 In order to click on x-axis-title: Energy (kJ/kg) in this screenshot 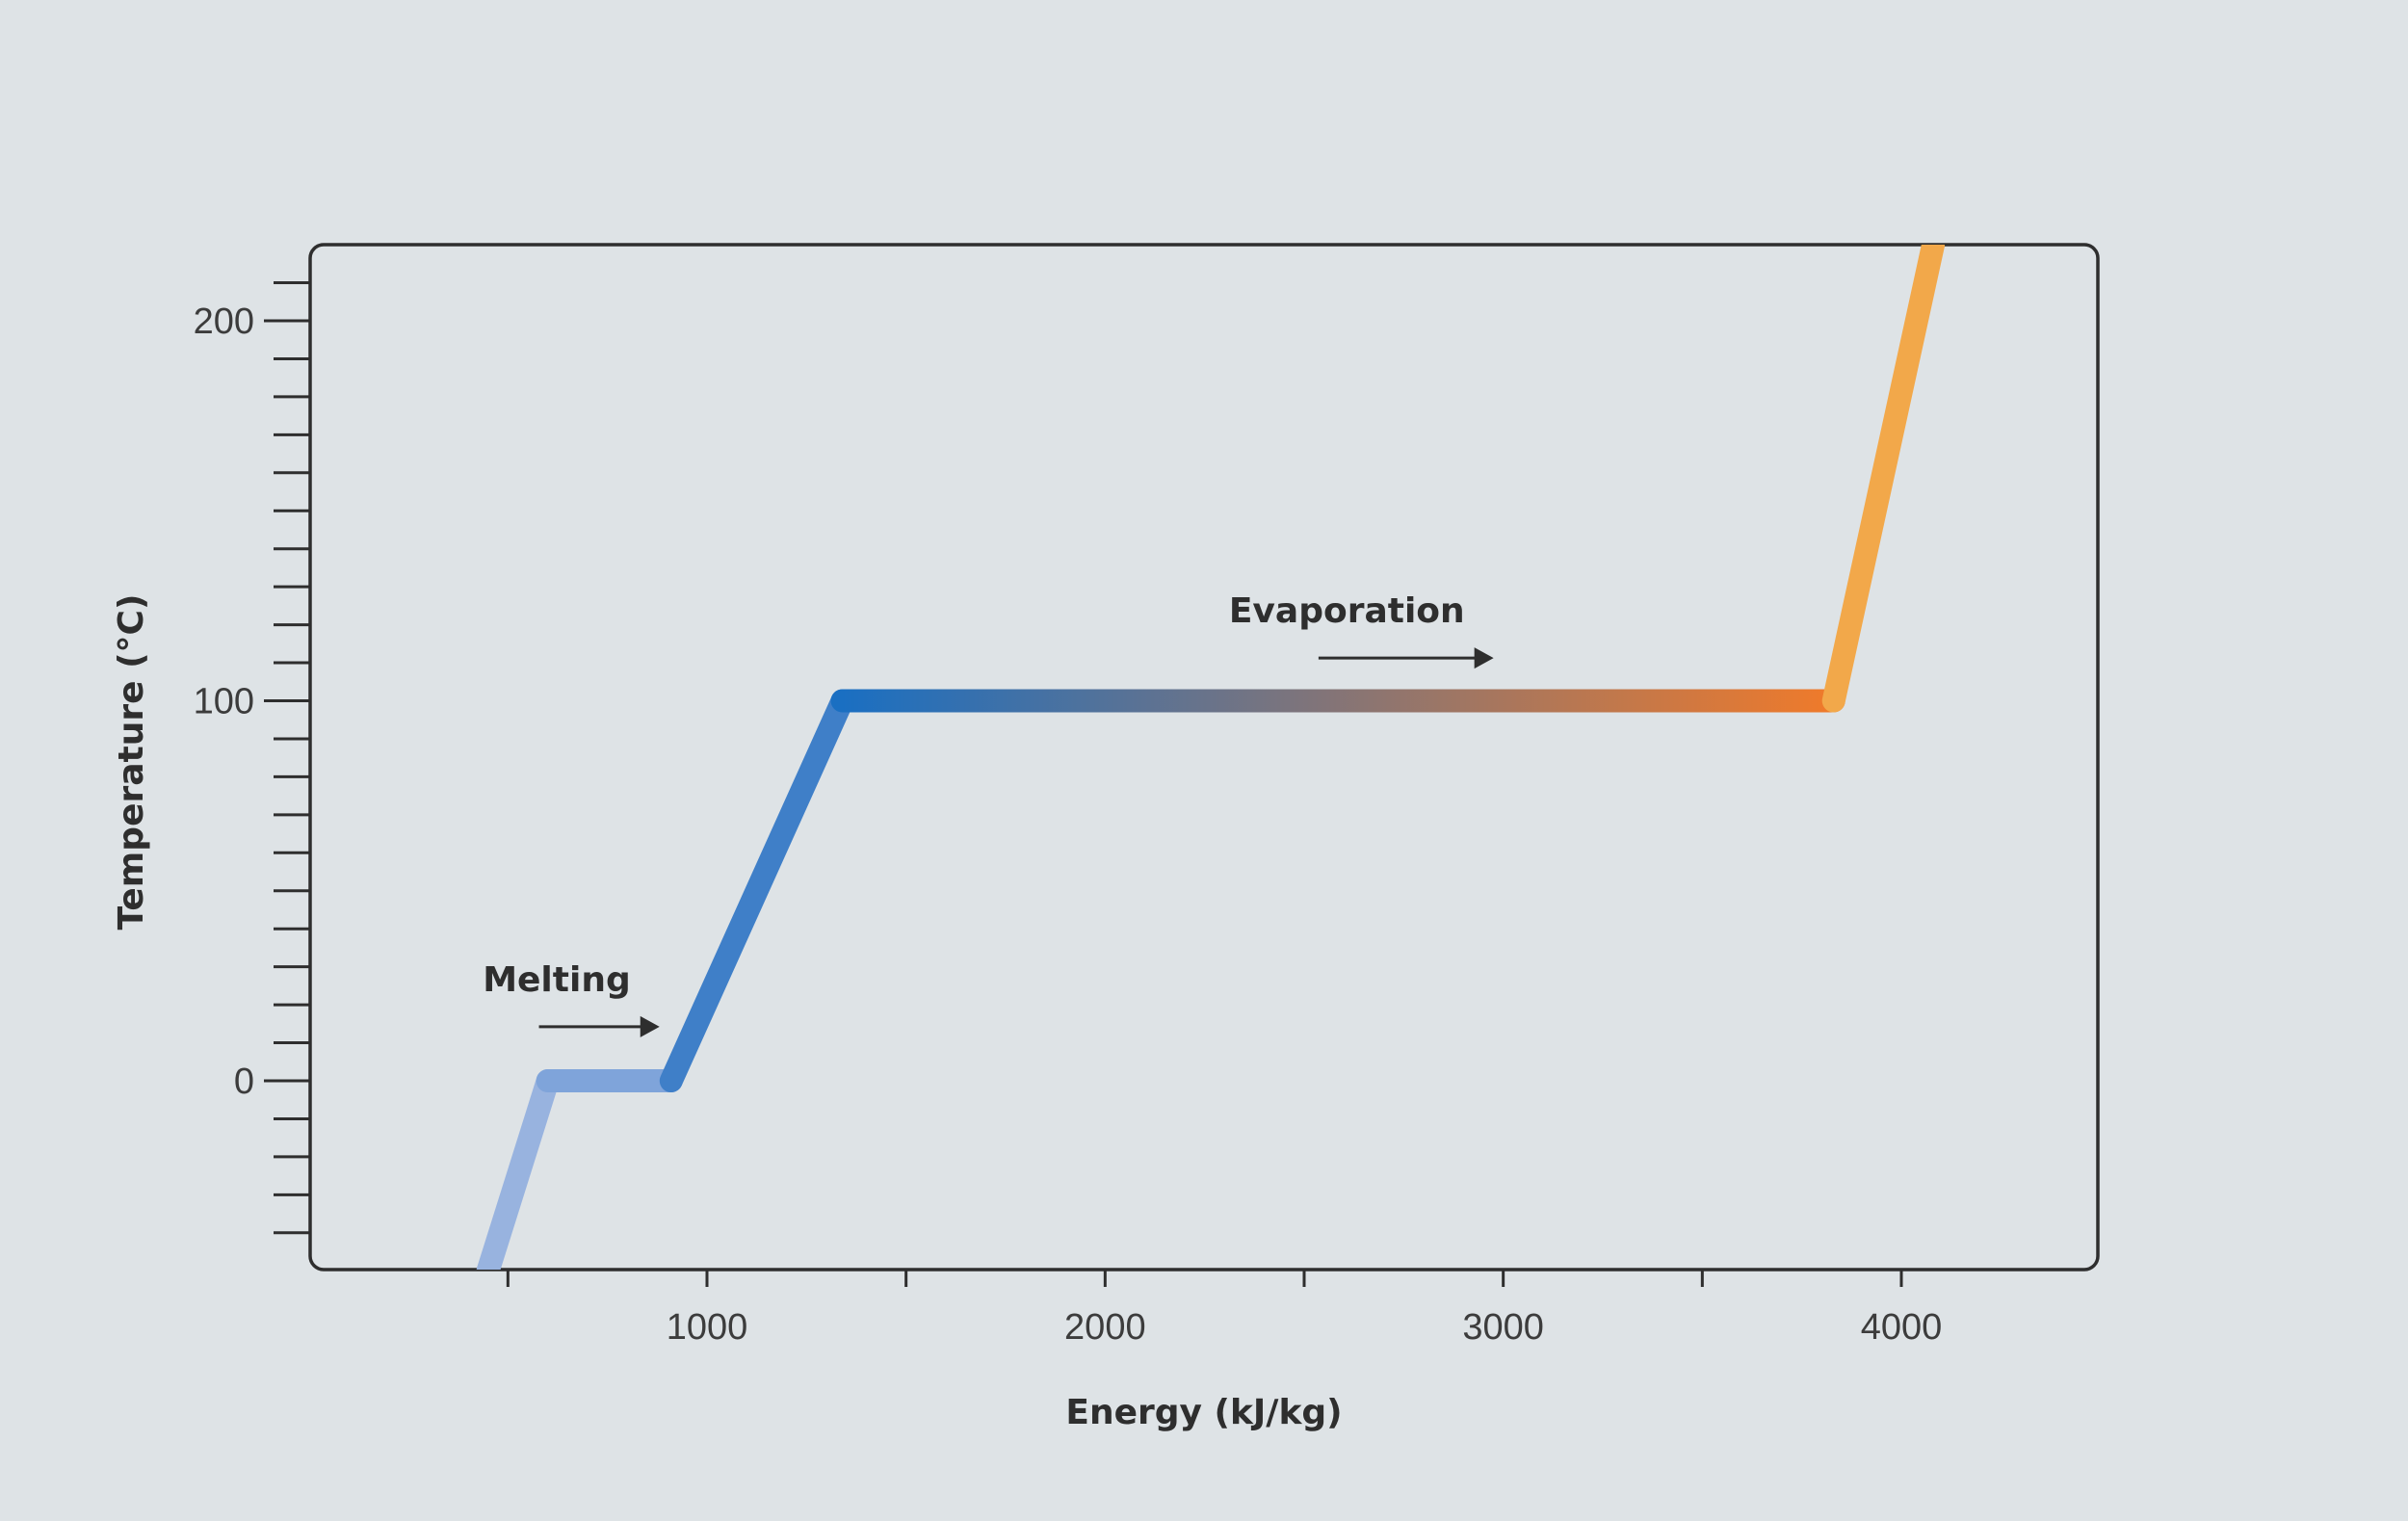, I will do `click(1203, 1412)`.